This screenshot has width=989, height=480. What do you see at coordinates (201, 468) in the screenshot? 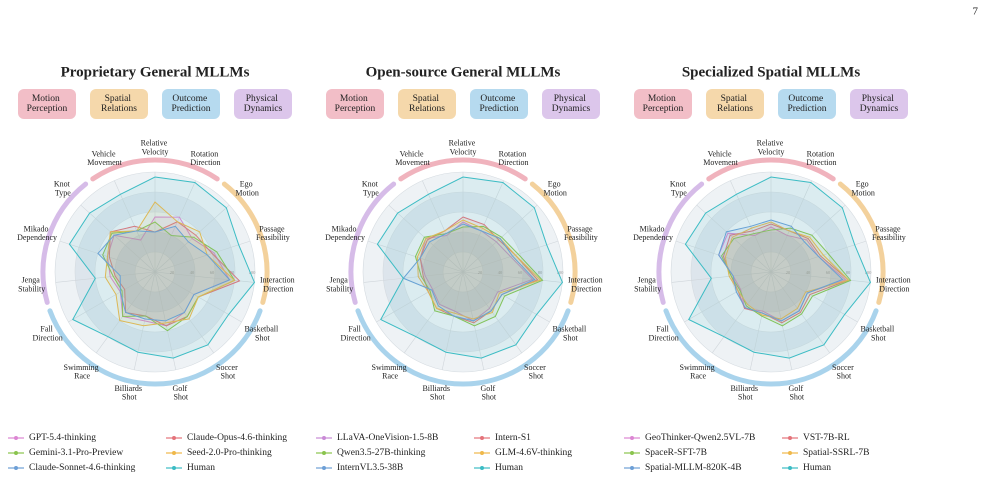
I see `legend-label: Human` at bounding box center [201, 468].